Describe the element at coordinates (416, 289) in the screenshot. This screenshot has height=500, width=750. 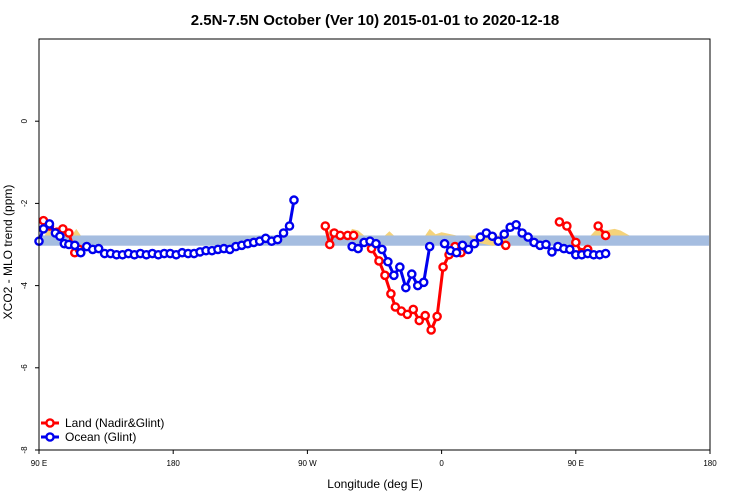
I see `series-line` at that location.